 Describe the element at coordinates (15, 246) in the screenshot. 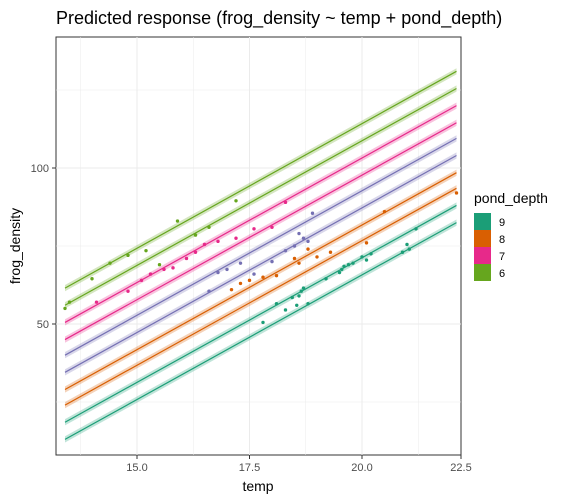

I see `y-axis-title: frog_density` at that location.